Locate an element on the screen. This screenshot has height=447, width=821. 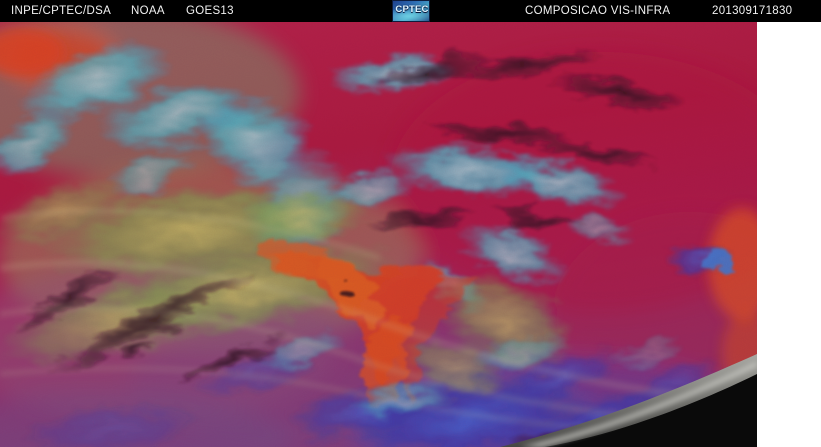
institute-label: INPE/CPTEC/DSA is located at coordinates (61, 11).